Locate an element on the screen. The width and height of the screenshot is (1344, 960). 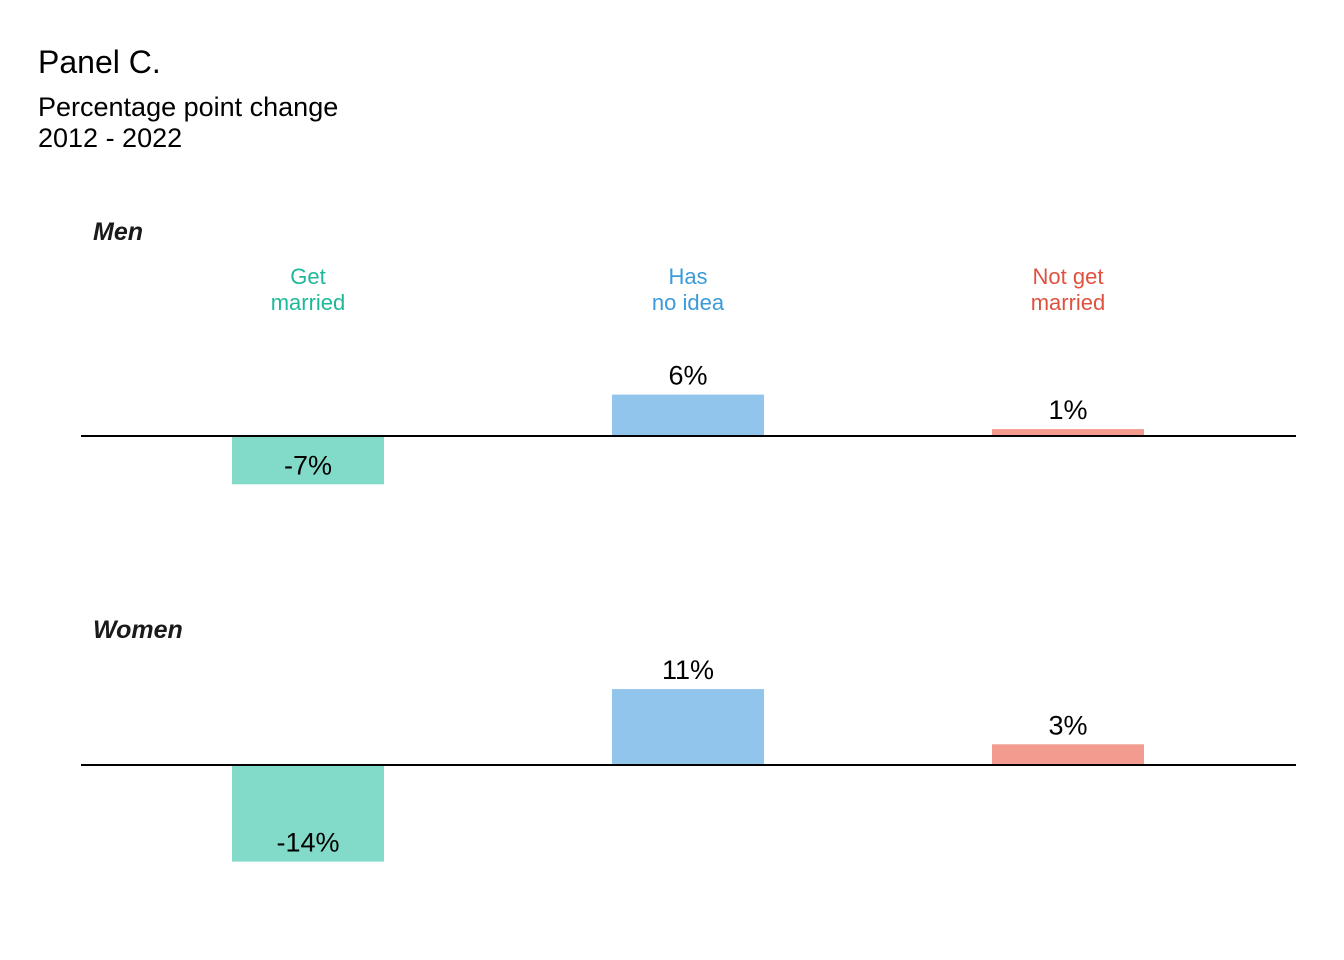
category-label-2: Not get married is located at coordinates (1068, 289).